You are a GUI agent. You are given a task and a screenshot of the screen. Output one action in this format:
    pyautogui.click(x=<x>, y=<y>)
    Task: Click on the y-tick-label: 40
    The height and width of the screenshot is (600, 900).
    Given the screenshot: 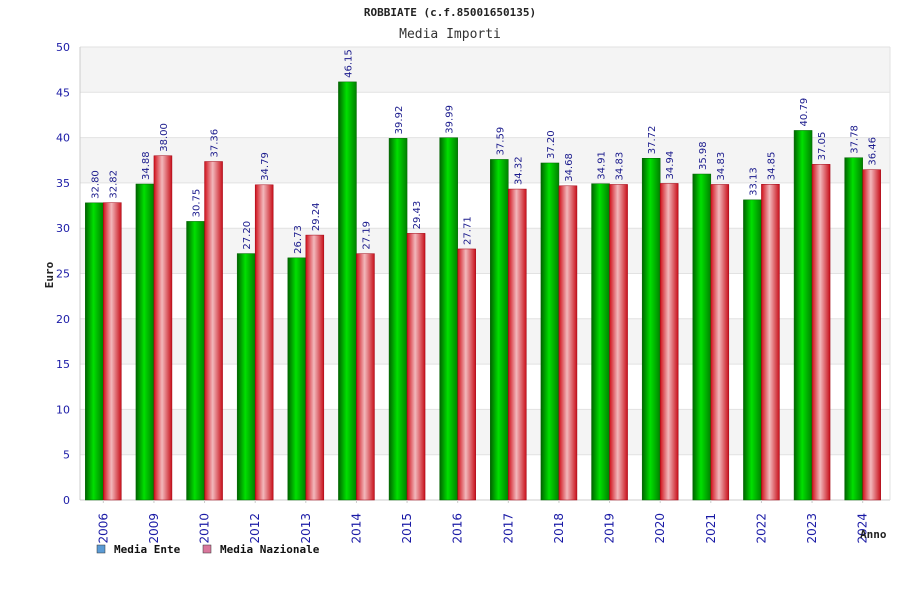 What is the action you would take?
    pyautogui.click(x=63, y=138)
    